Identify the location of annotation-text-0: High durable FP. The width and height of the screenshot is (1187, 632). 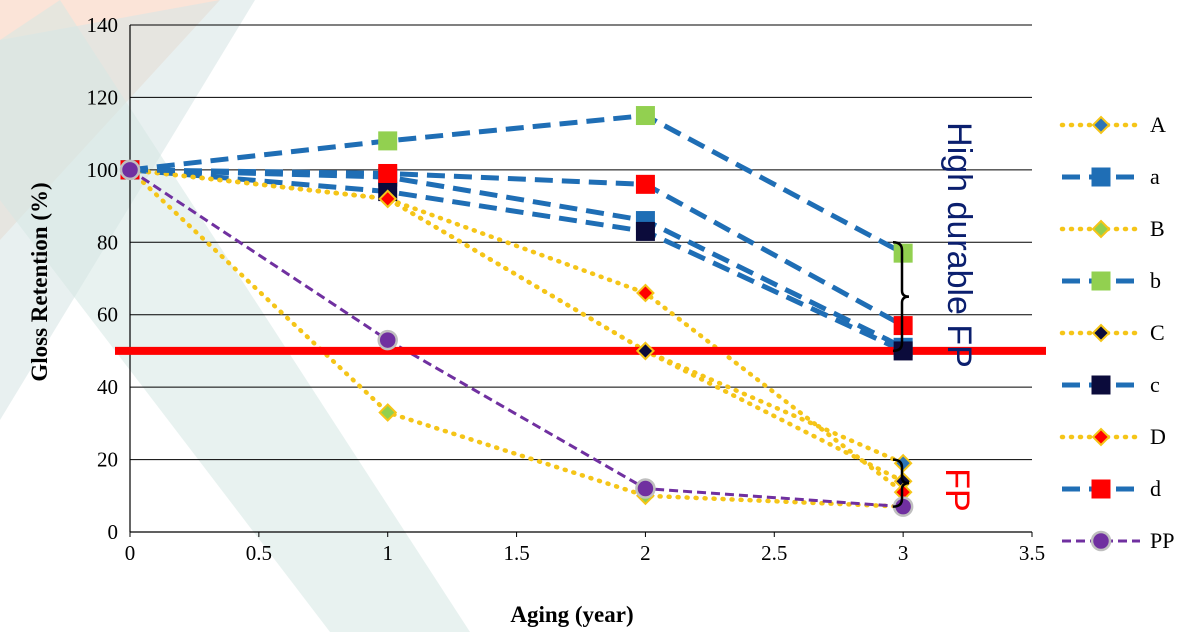
(959, 245).